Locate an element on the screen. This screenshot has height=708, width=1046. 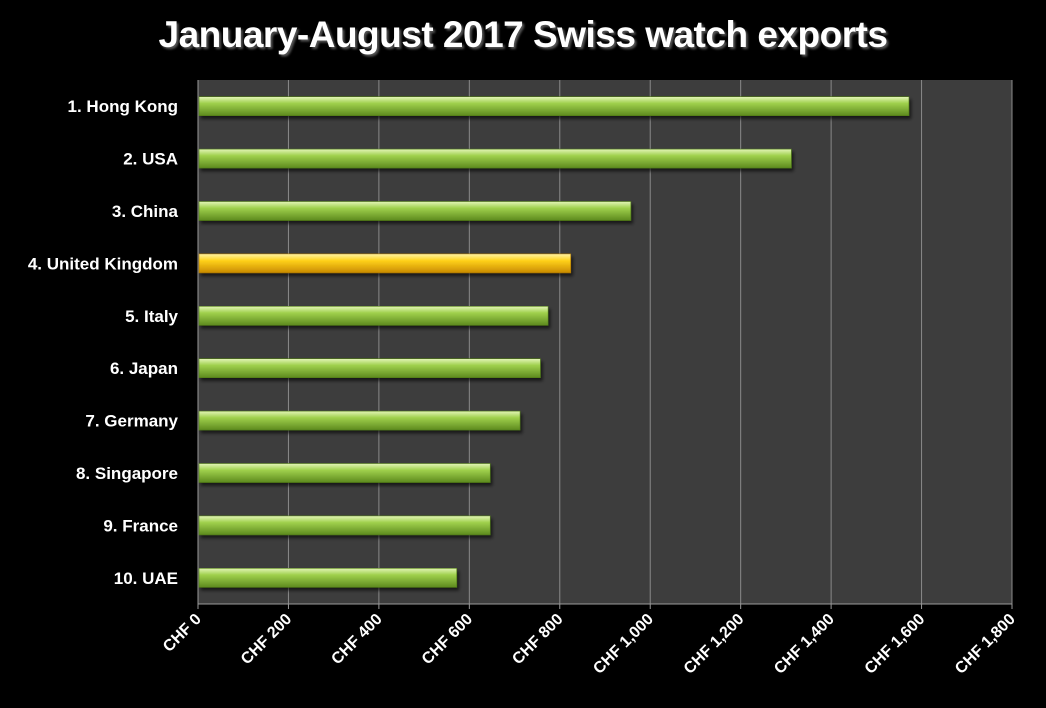
category-label: 10. UAE is located at coordinates (146, 578).